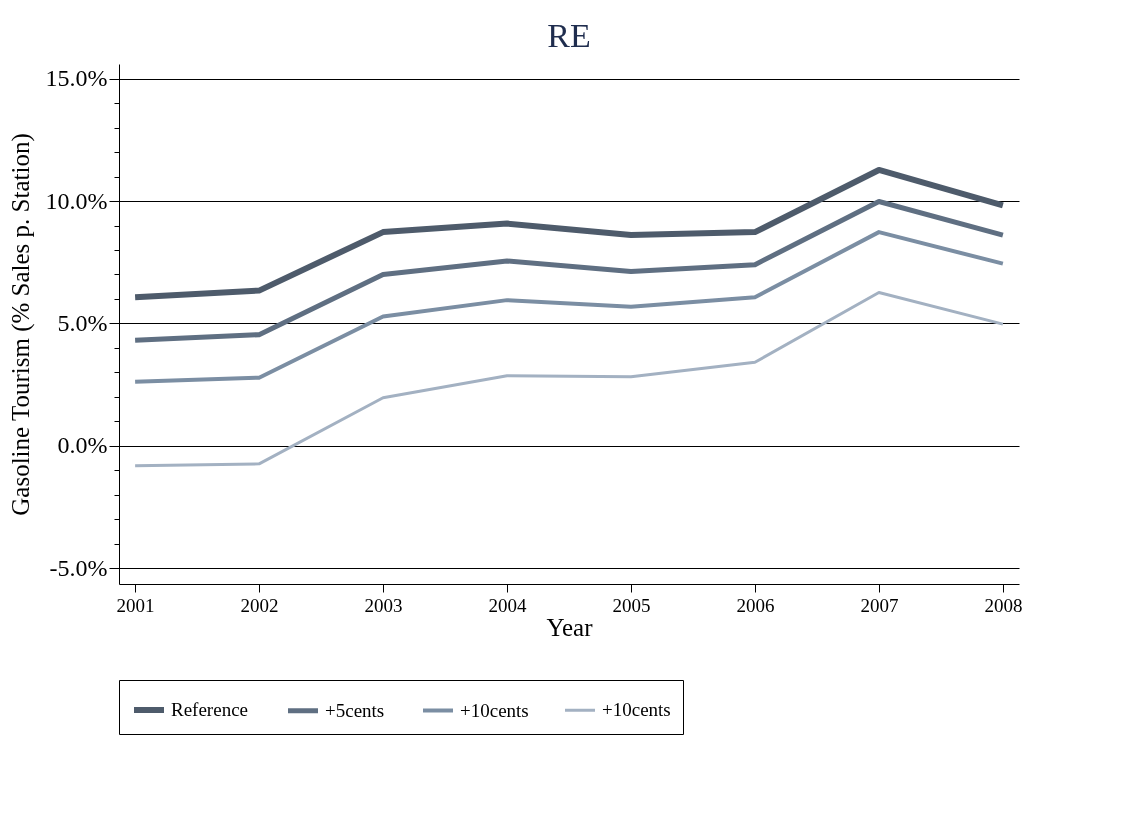 The height and width of the screenshot is (820, 1126). What do you see at coordinates (755, 605) in the screenshot?
I see `x-tick-label: 2006` at bounding box center [755, 605].